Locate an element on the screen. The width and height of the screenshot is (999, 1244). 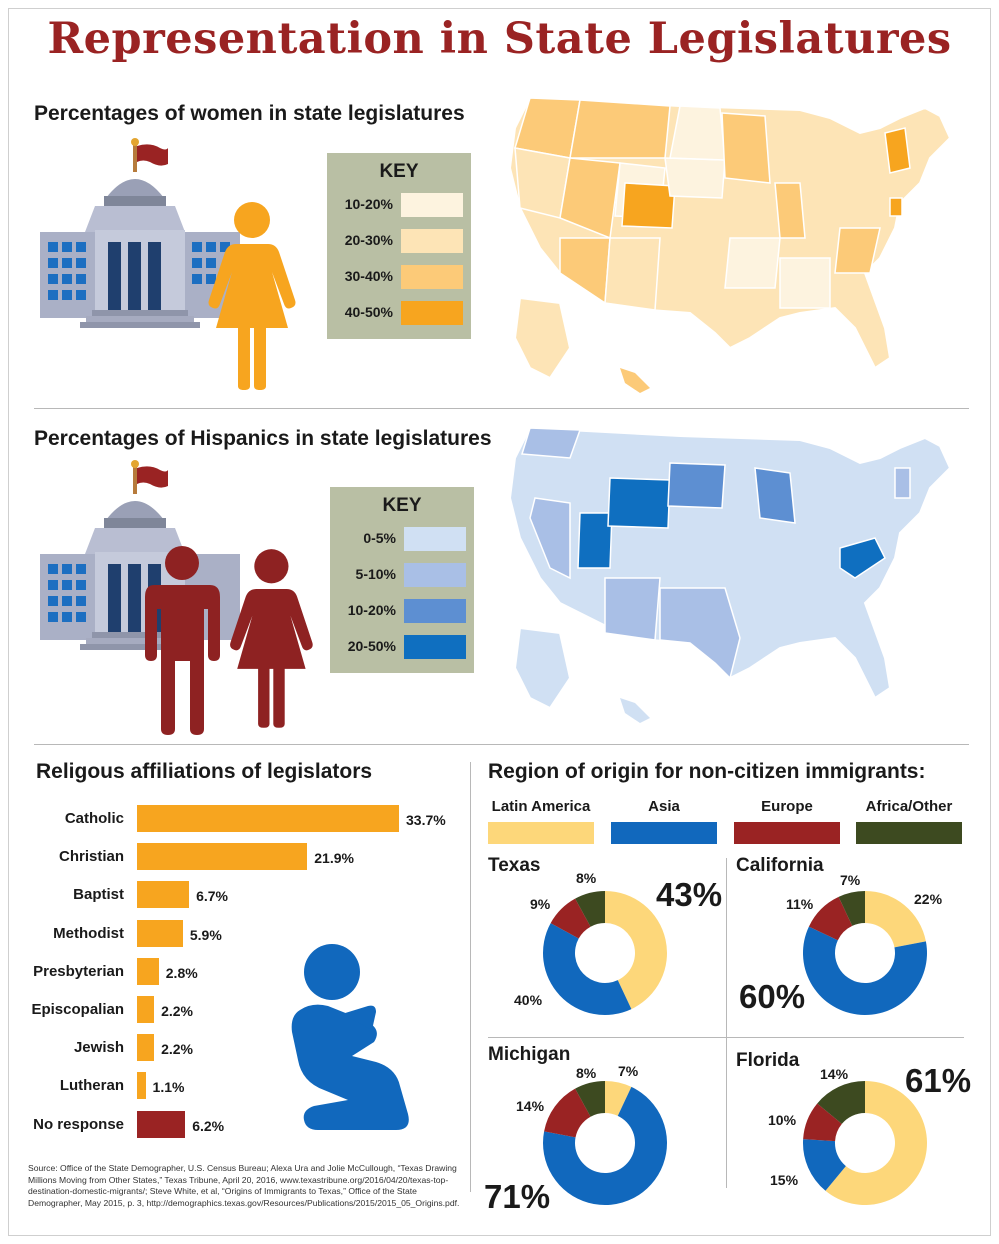
bar-category-label: Catholic is located at coordinates (94, 818).